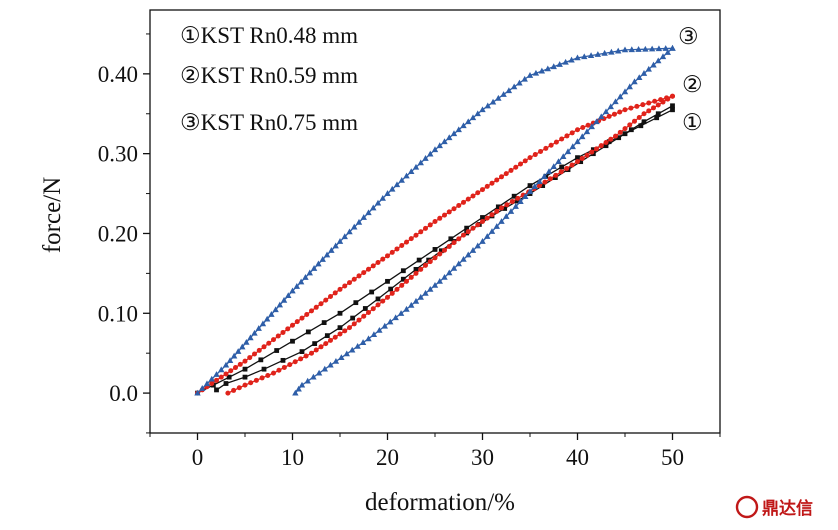  Describe the element at coordinates (690, 79) in the screenshot. I see `curve-tags: ① ② ③` at that location.